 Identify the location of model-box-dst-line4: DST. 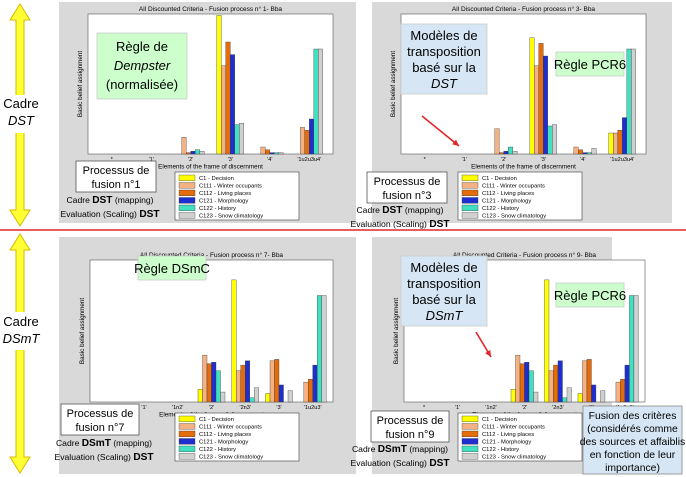
(444, 83).